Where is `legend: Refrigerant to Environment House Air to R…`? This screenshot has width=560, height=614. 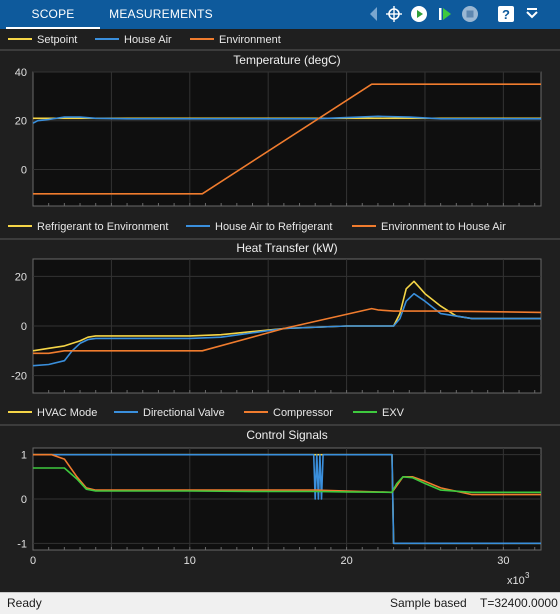
legend: Refrigerant to Environment House Air to R… is located at coordinates (257, 227).